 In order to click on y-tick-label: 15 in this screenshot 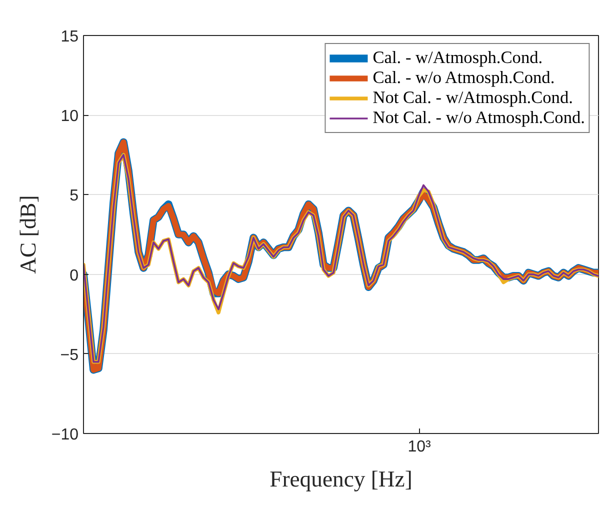, I will do `click(69, 37)`.